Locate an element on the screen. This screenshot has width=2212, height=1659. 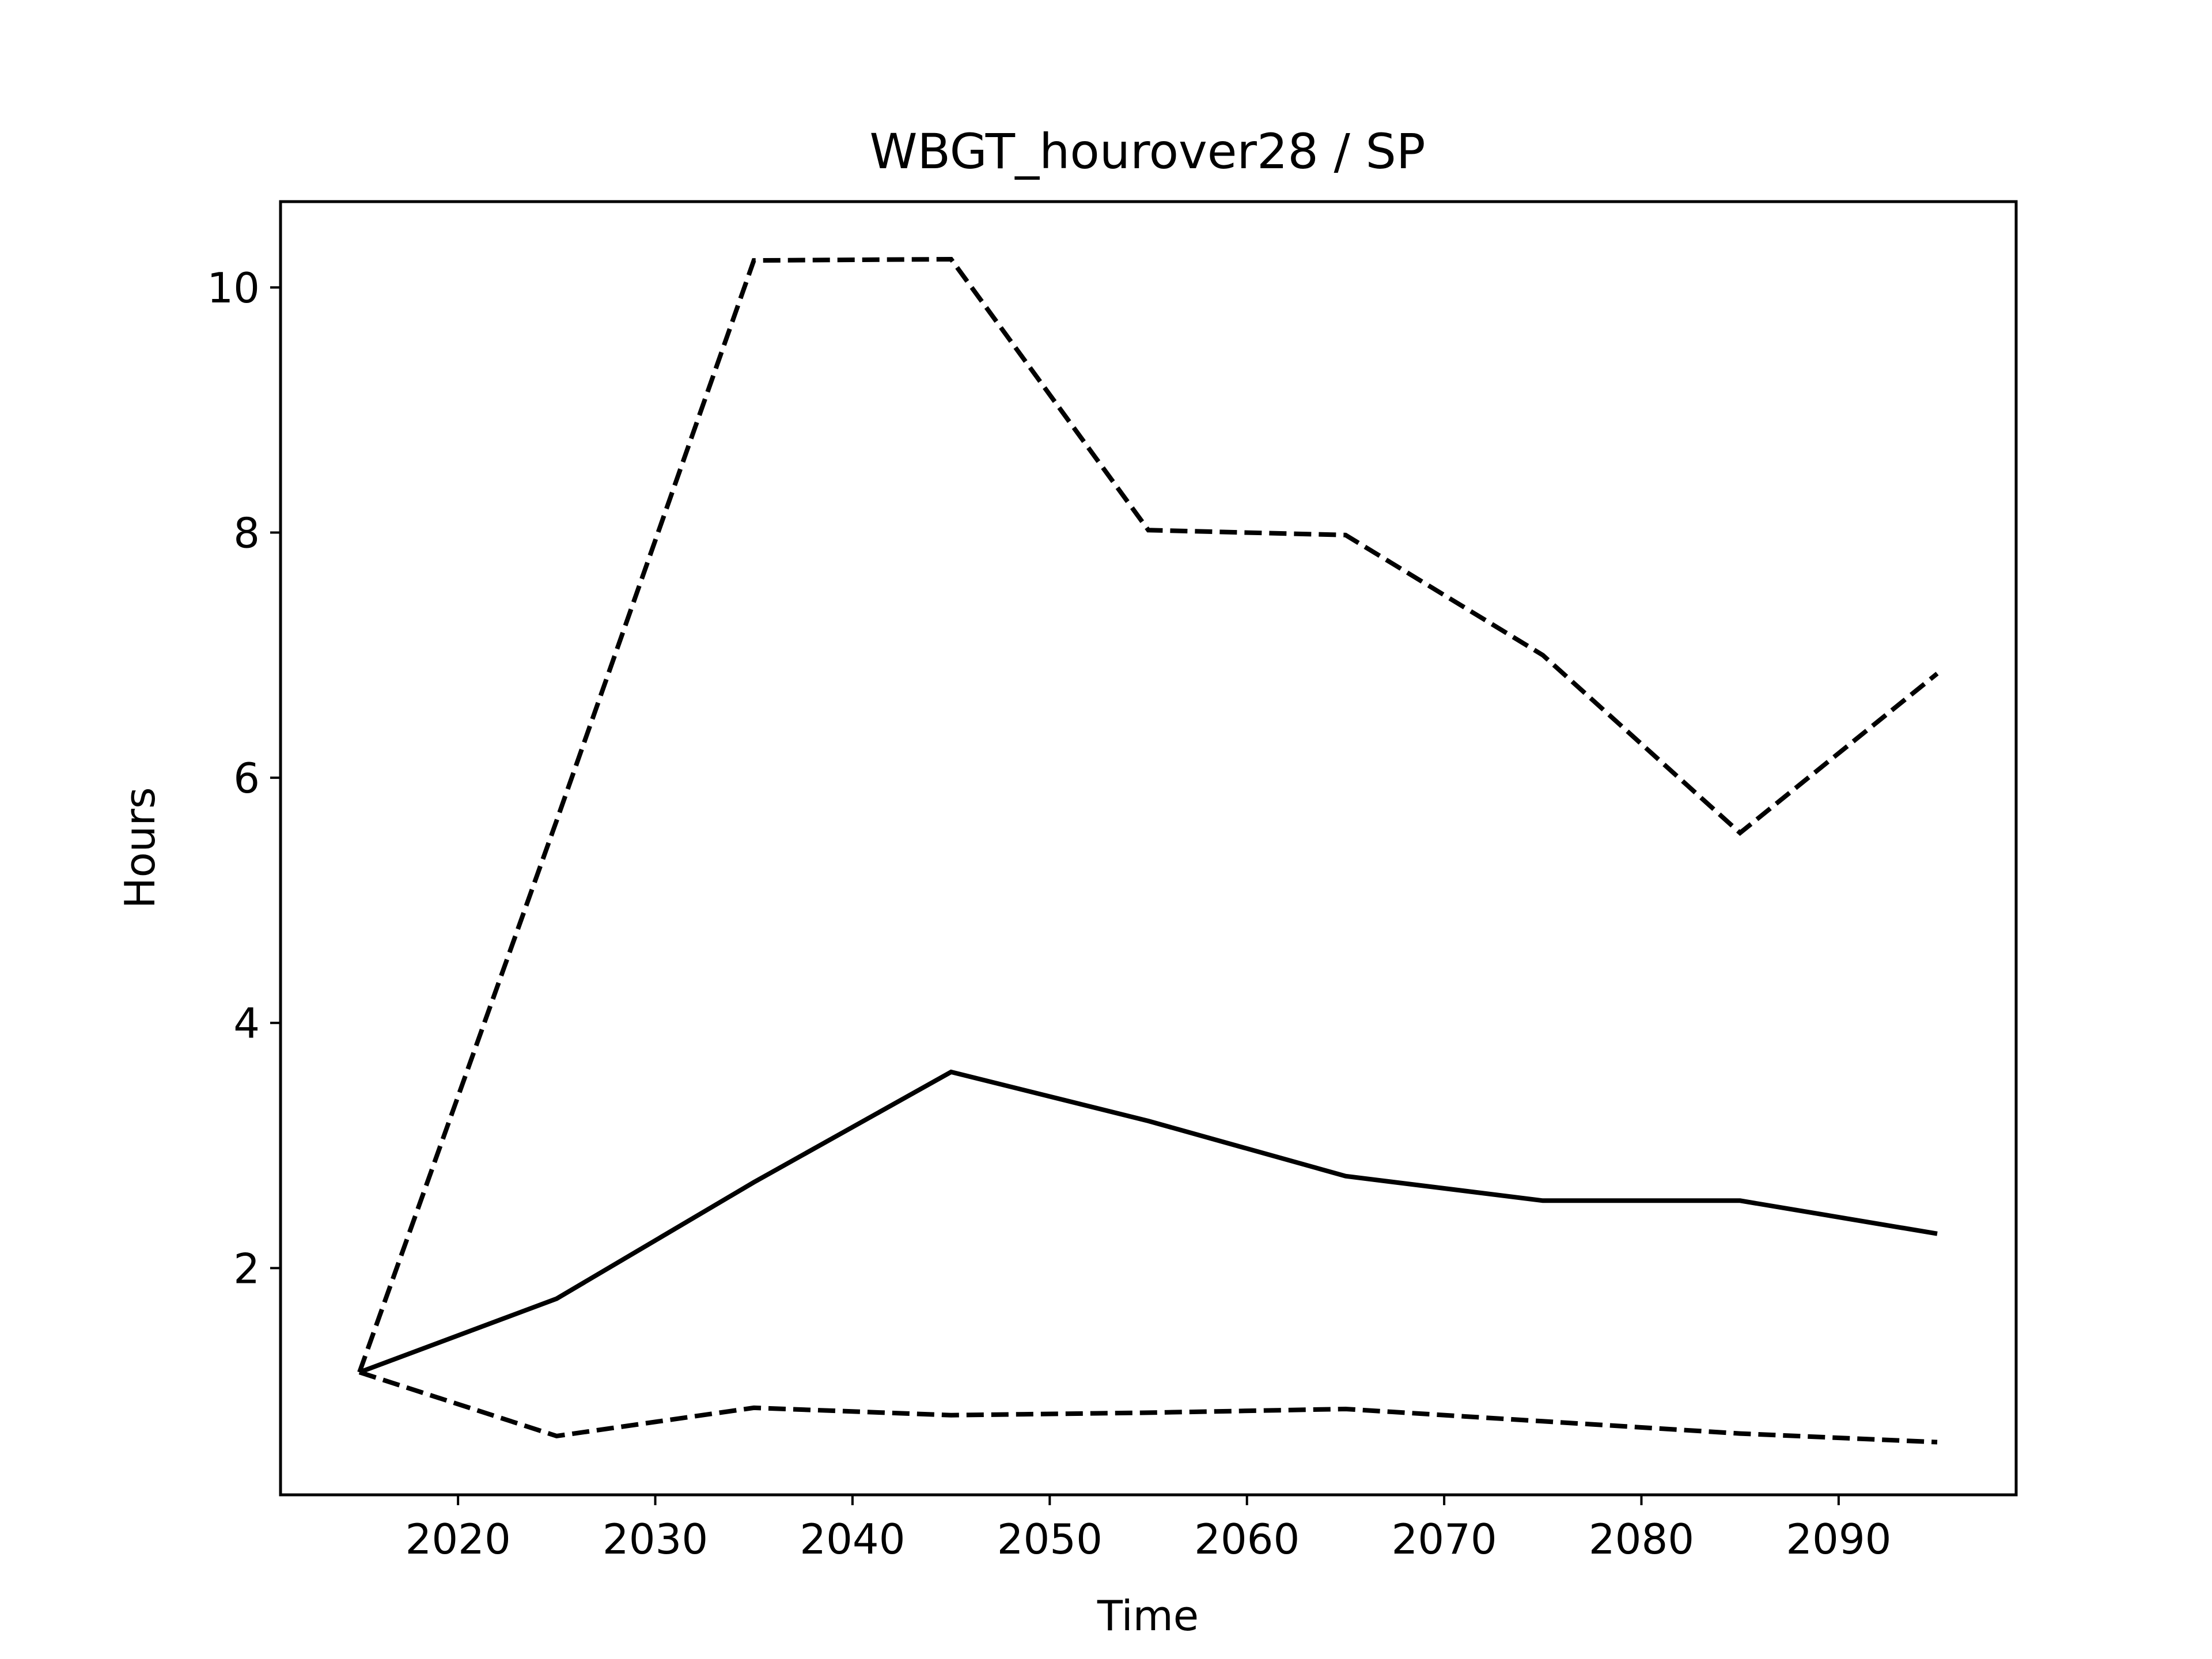
x-tick-label: 2070 is located at coordinates (1444, 1539).